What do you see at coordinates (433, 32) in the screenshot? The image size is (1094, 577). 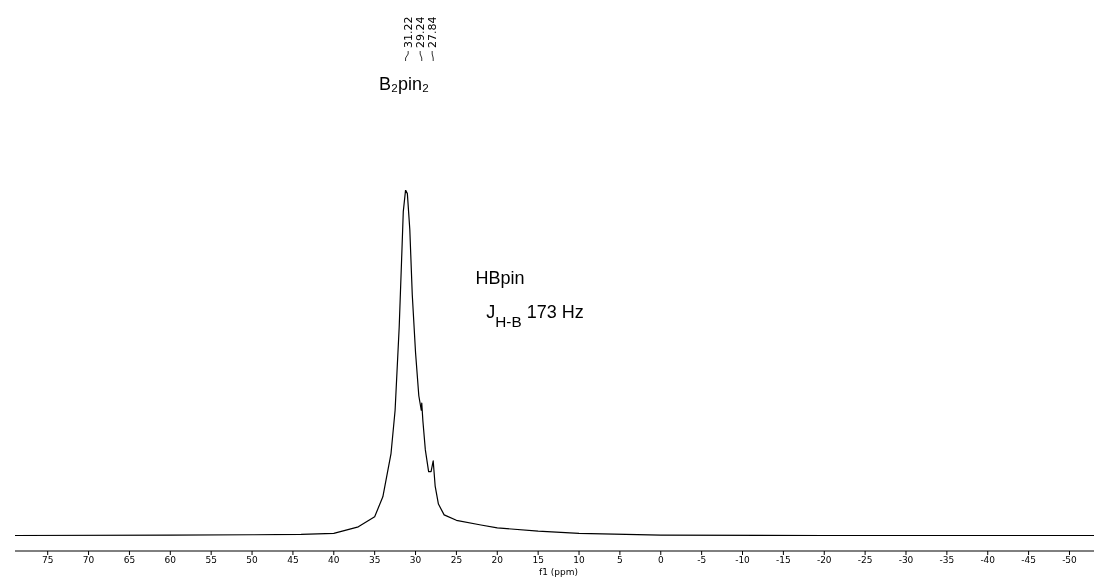 I see `annotation: 27.84` at bounding box center [433, 32].